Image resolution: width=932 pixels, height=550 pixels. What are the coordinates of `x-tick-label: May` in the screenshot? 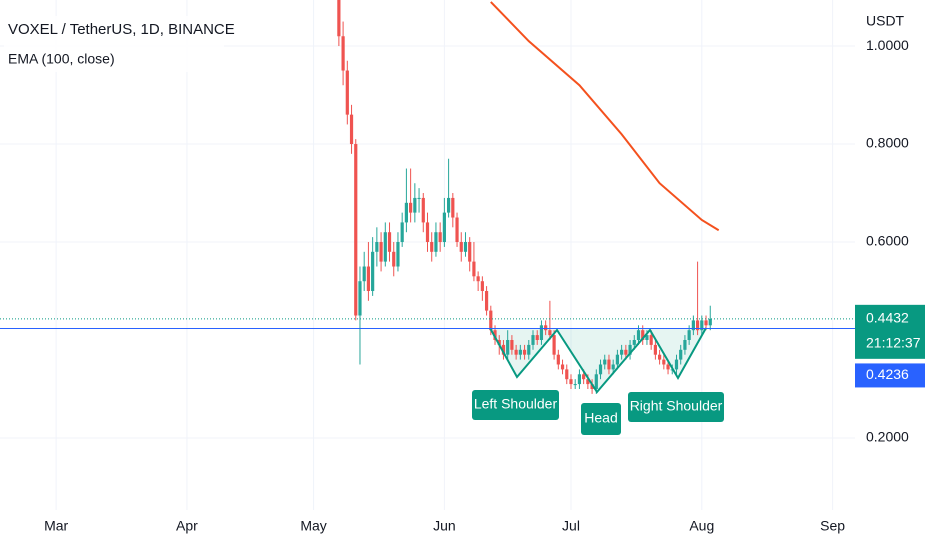 It's located at (313, 526).